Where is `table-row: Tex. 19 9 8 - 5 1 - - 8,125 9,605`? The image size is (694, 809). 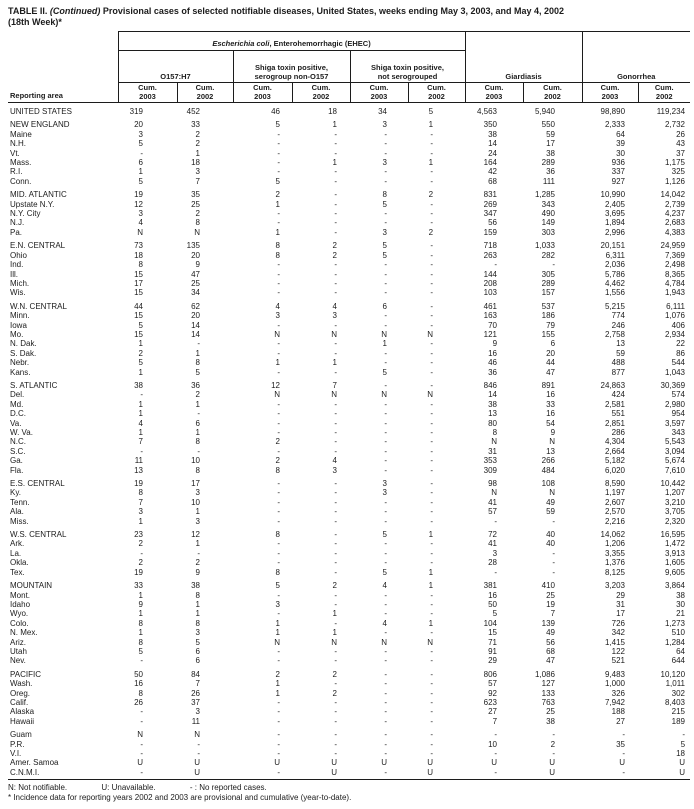 table-row: Tex. 19 9 8 - 5 1 - - 8,125 9,605 is located at coordinates (349, 572).